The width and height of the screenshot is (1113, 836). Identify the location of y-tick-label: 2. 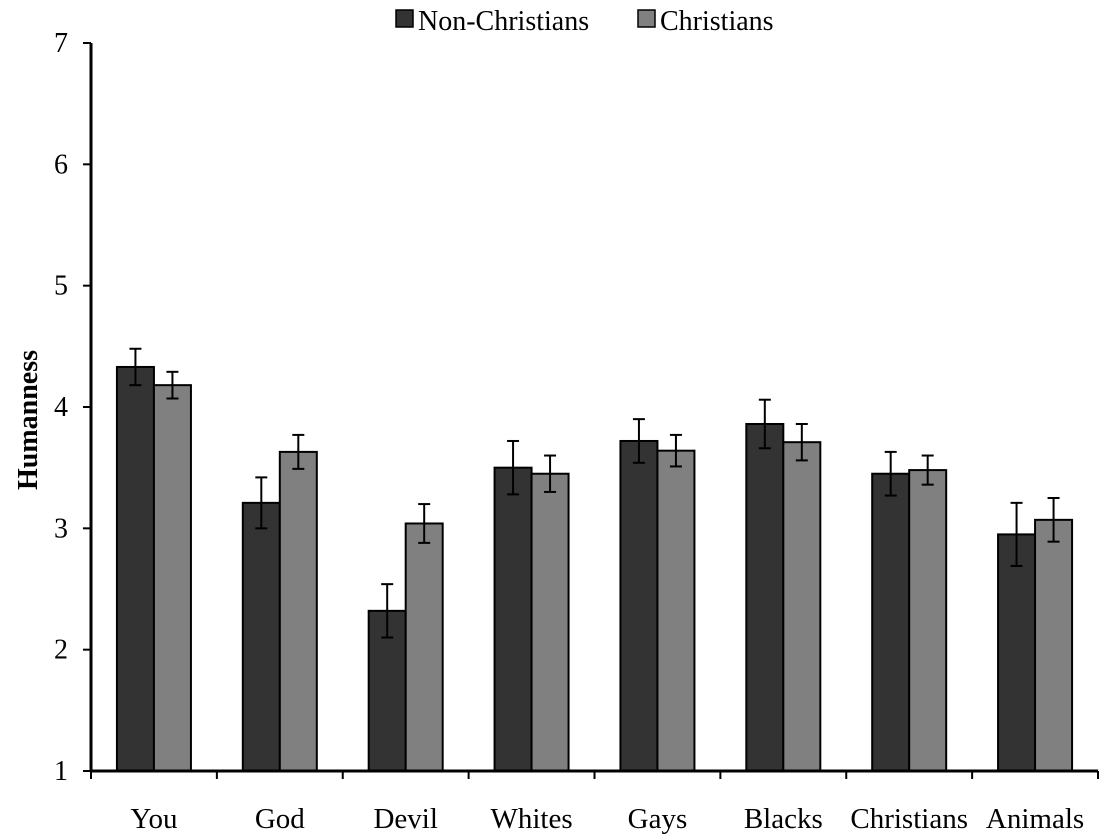
(61, 650).